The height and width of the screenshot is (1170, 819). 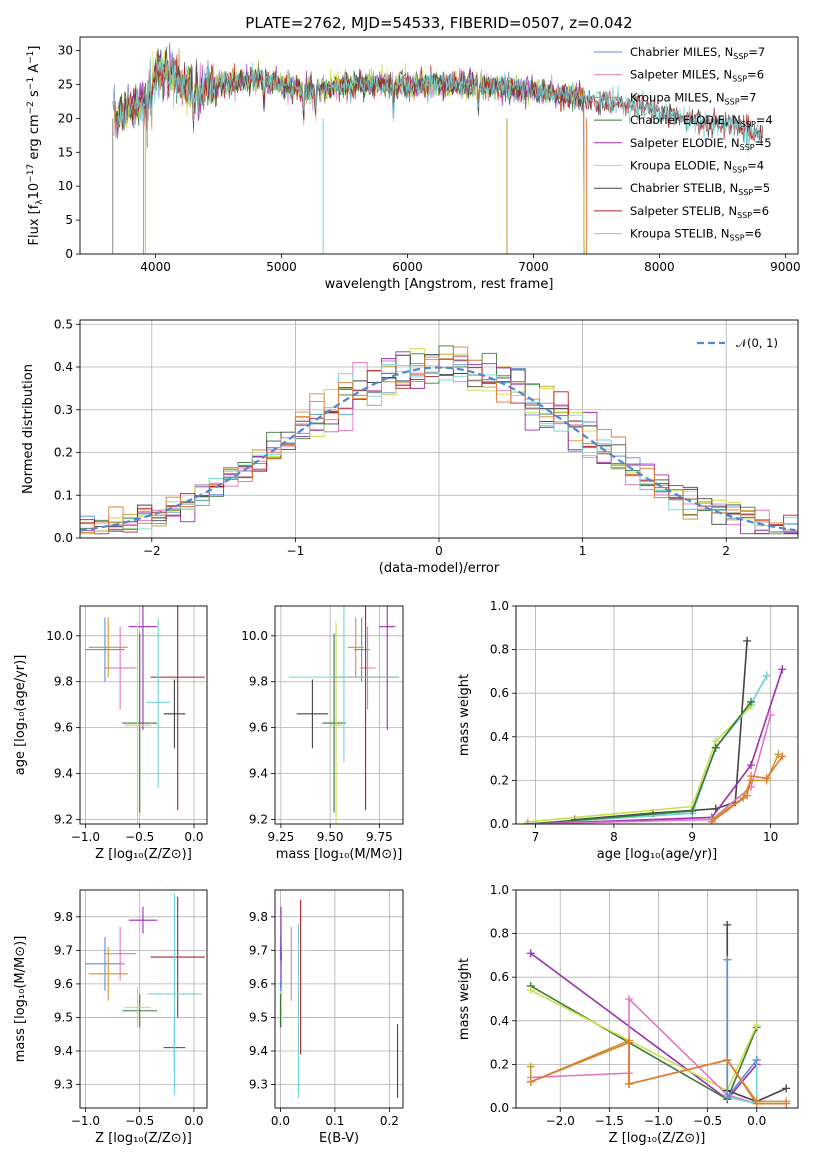 What do you see at coordinates (439, 284) in the screenshot?
I see `x-axis-label: wavelength [Angstrom, rest frame]` at bounding box center [439, 284].